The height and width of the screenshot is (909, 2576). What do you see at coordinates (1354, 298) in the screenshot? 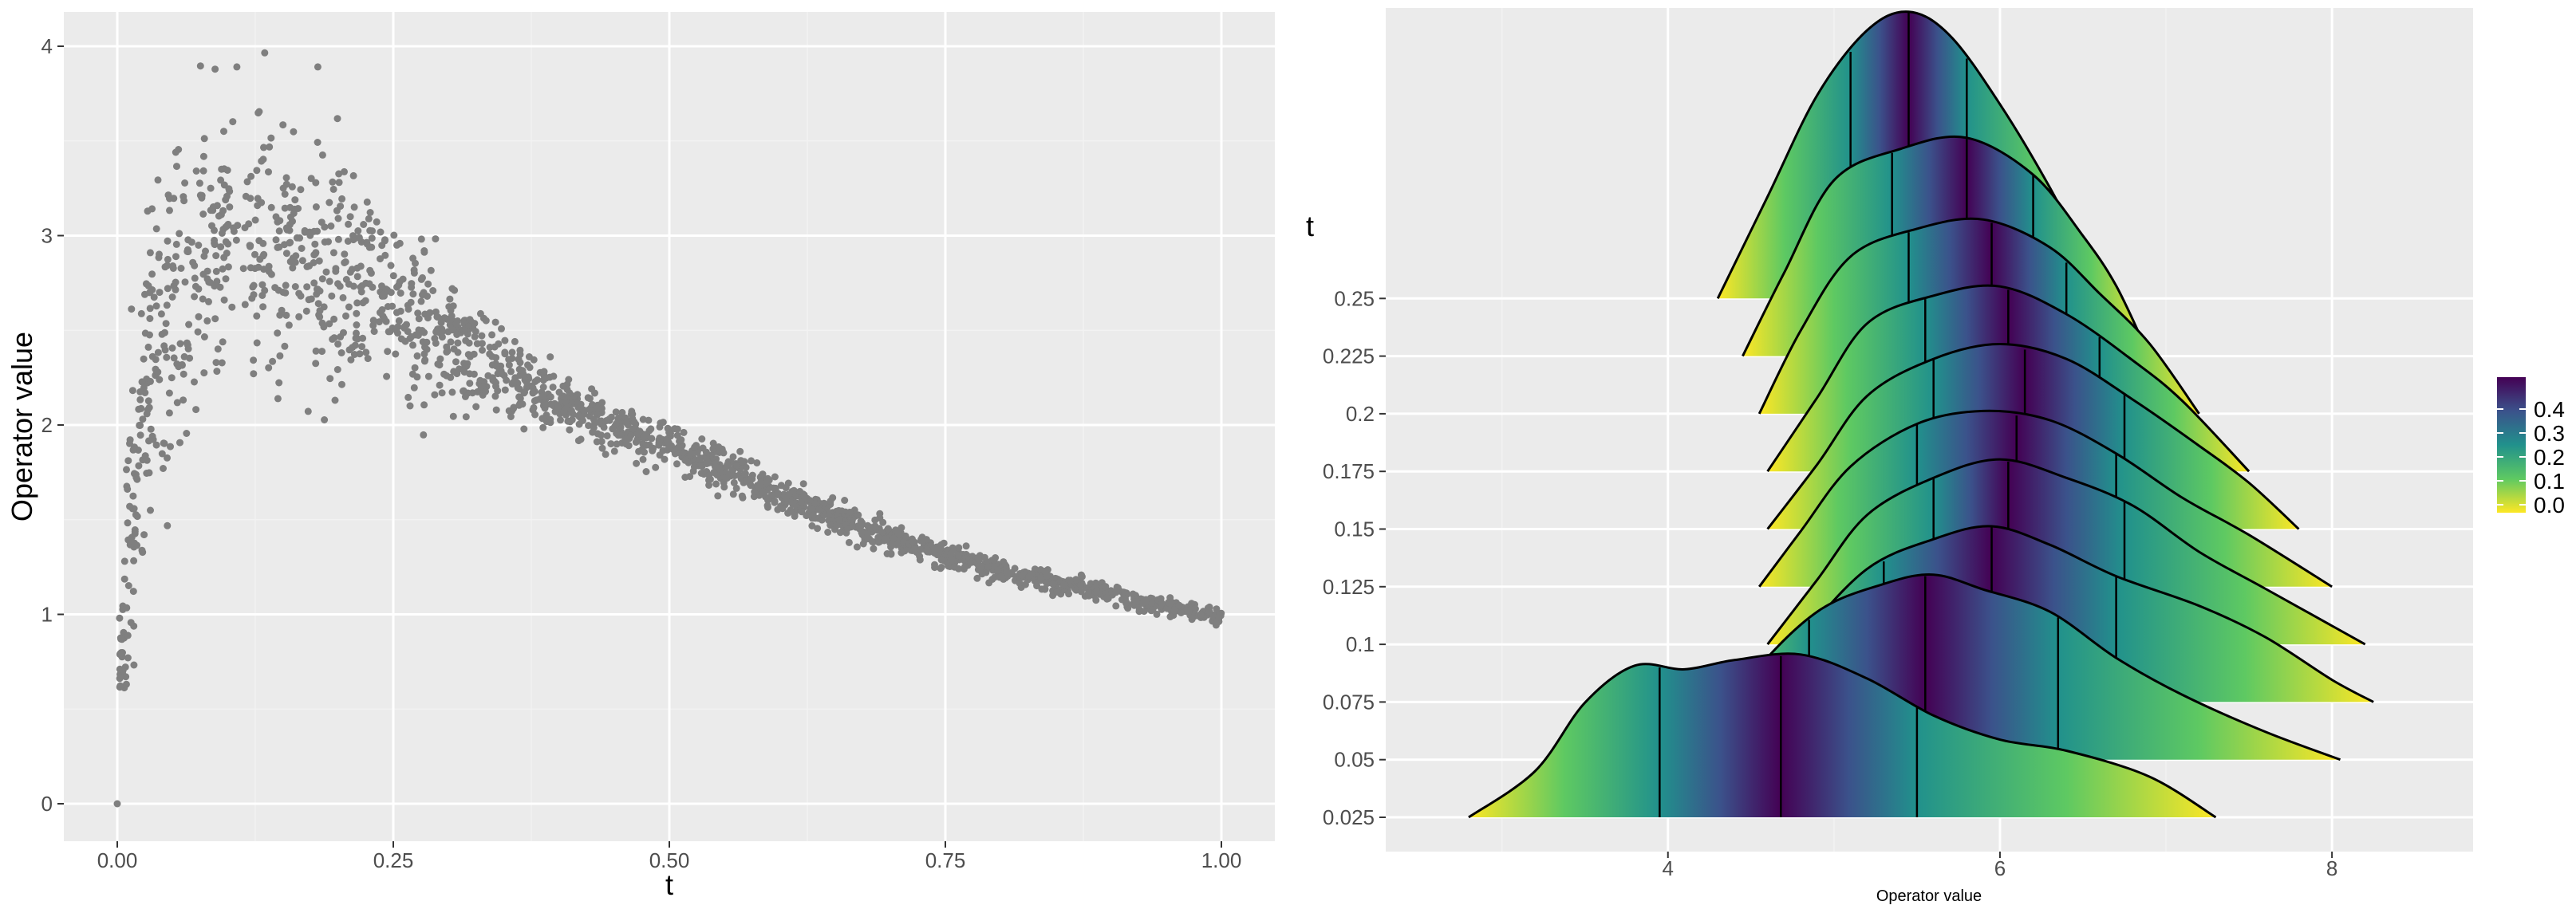
I see `y-tick-label: 0.25` at bounding box center [1354, 298].